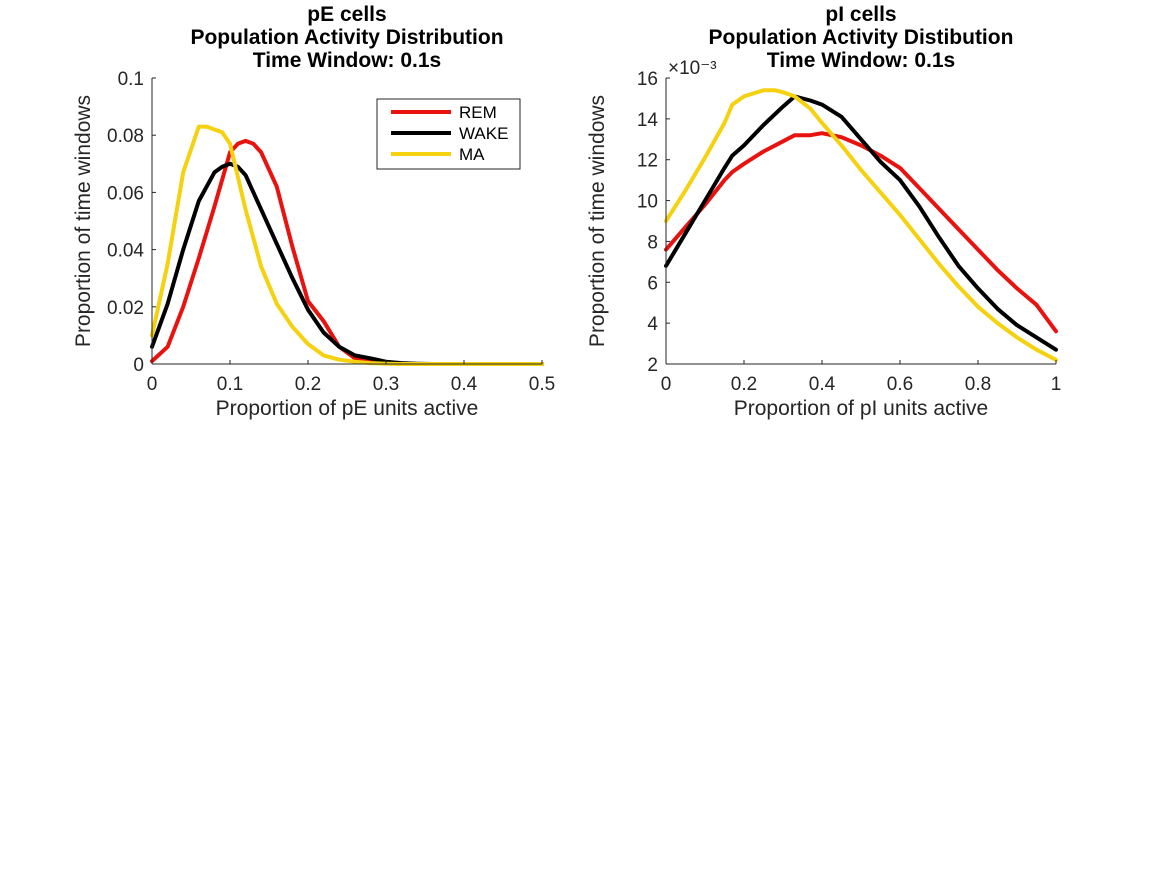 The height and width of the screenshot is (875, 1167). I want to click on y-tick-label: 0.08, so click(125, 136).